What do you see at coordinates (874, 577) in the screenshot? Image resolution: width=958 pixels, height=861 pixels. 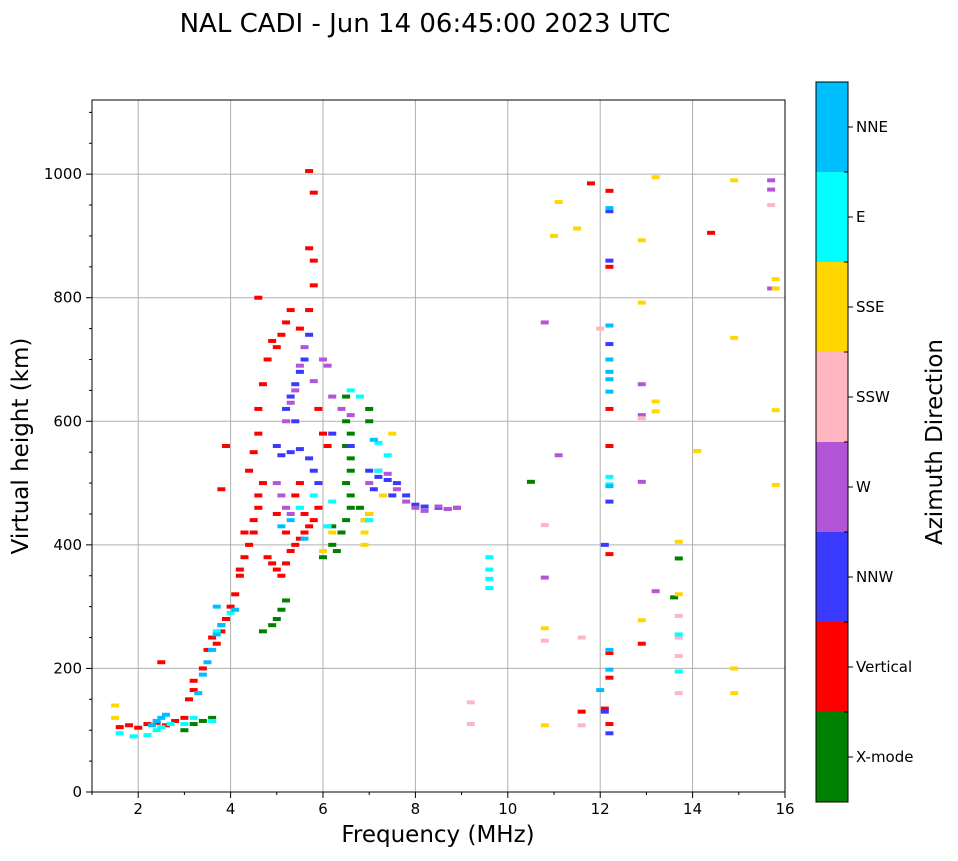 I see `colorbar-tick-label: NNW` at bounding box center [874, 577].